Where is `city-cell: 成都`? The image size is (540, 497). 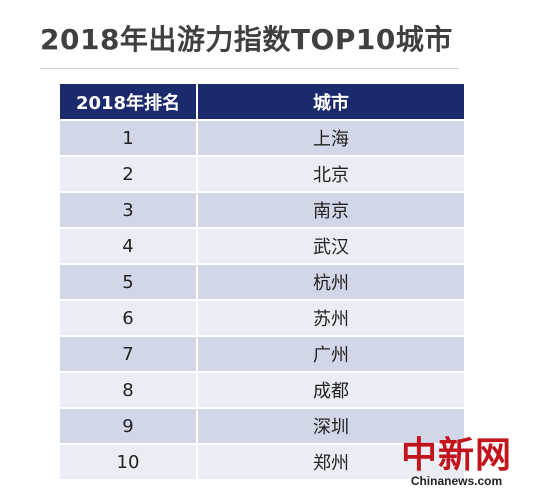
city-cell: 成都 is located at coordinates (330, 389).